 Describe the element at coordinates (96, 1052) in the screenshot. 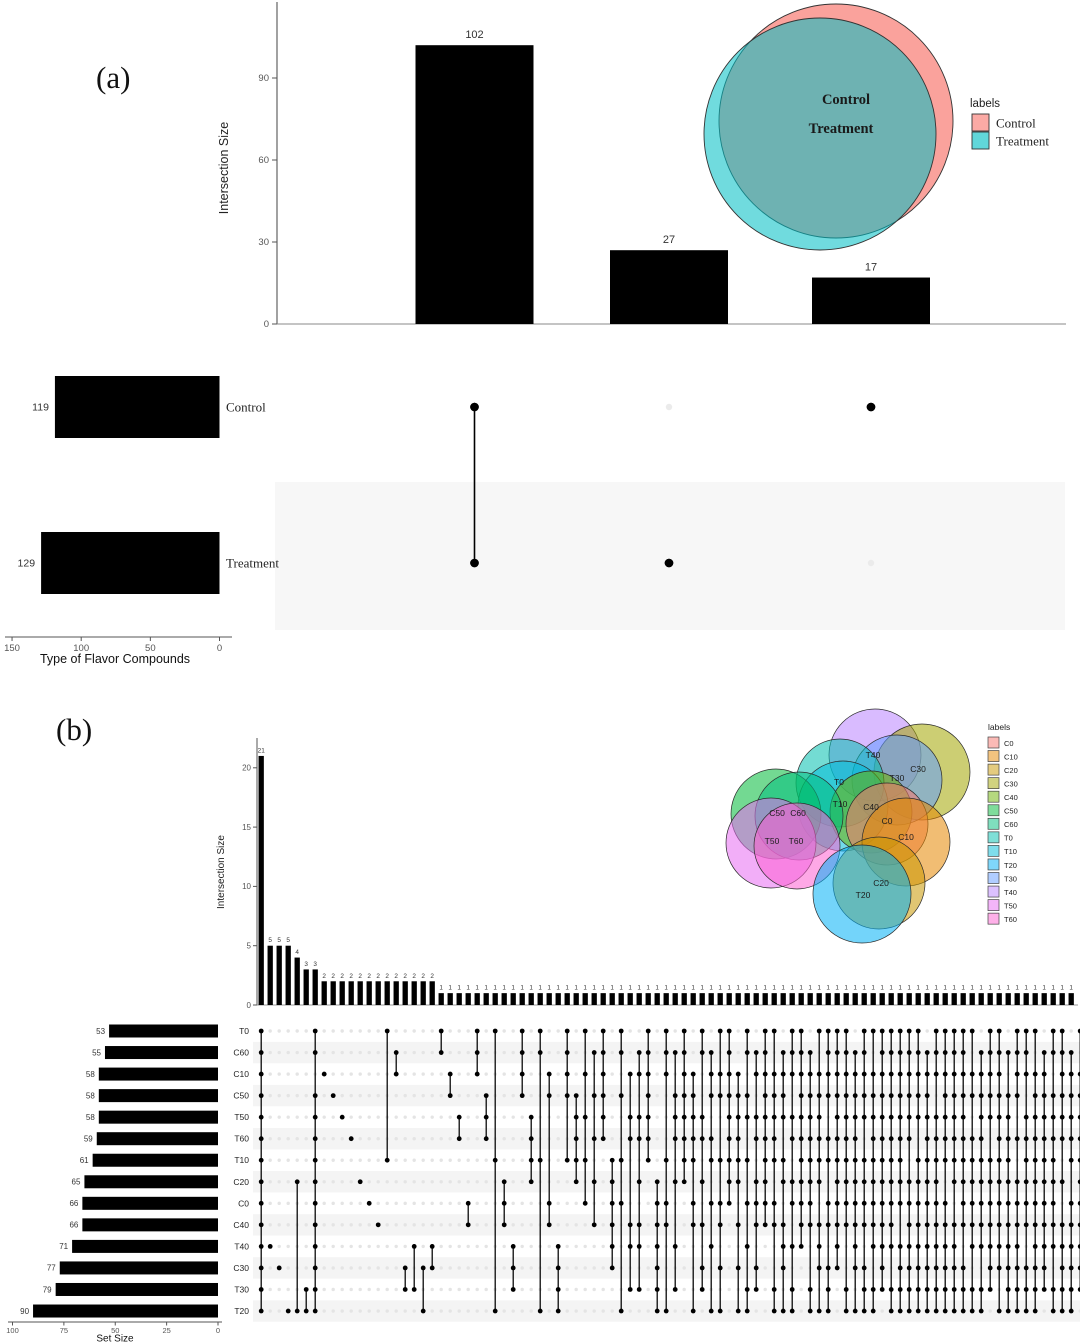

I see `set-size-value: 55` at that location.